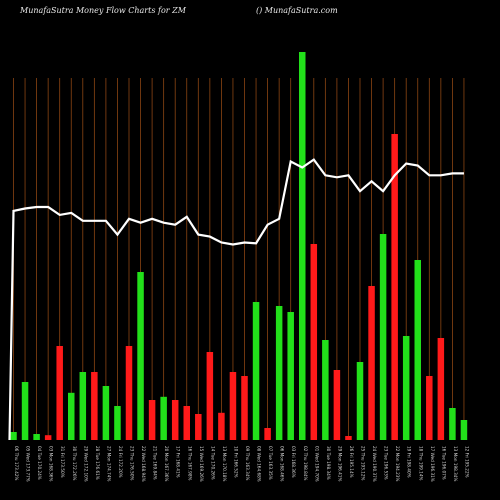  I want to click on x-tick-label: 03 Fri 168.36%, so click(293, 462).